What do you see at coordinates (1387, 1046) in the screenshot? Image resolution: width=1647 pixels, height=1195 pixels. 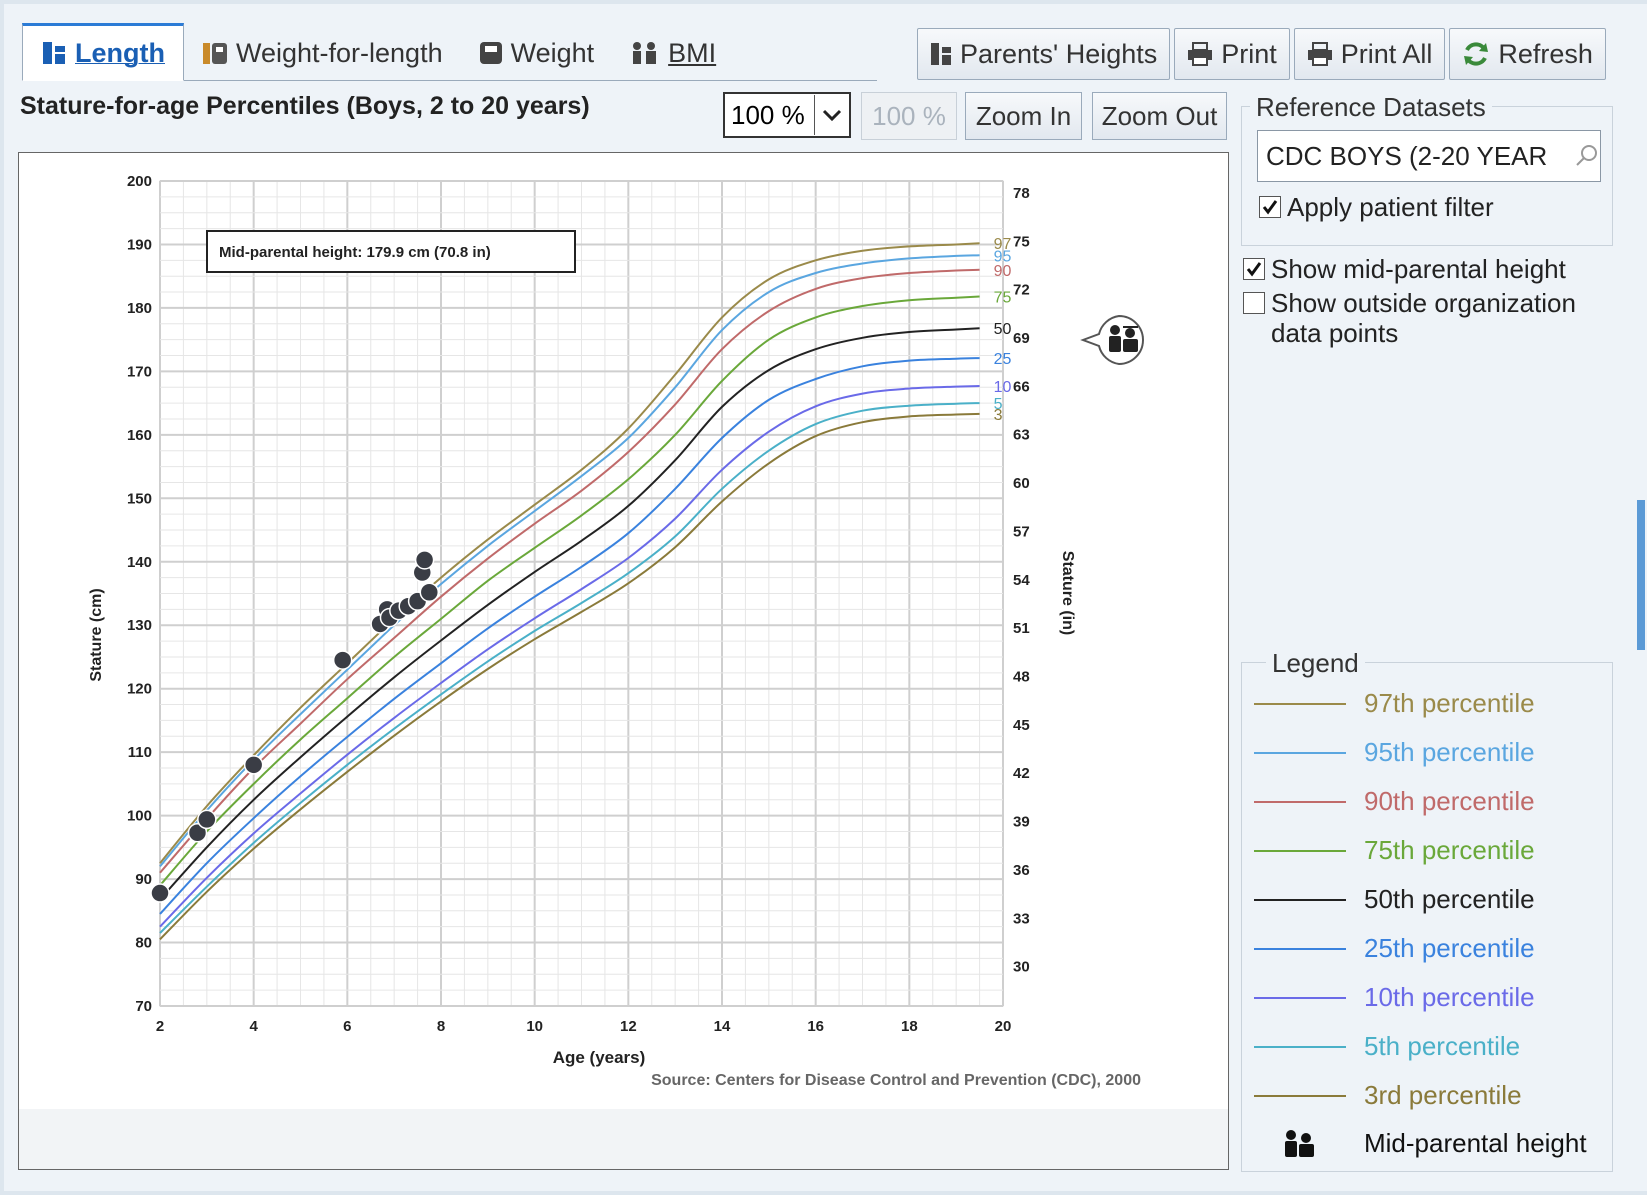 I see `legend-item: 5th percentile` at bounding box center [1387, 1046].